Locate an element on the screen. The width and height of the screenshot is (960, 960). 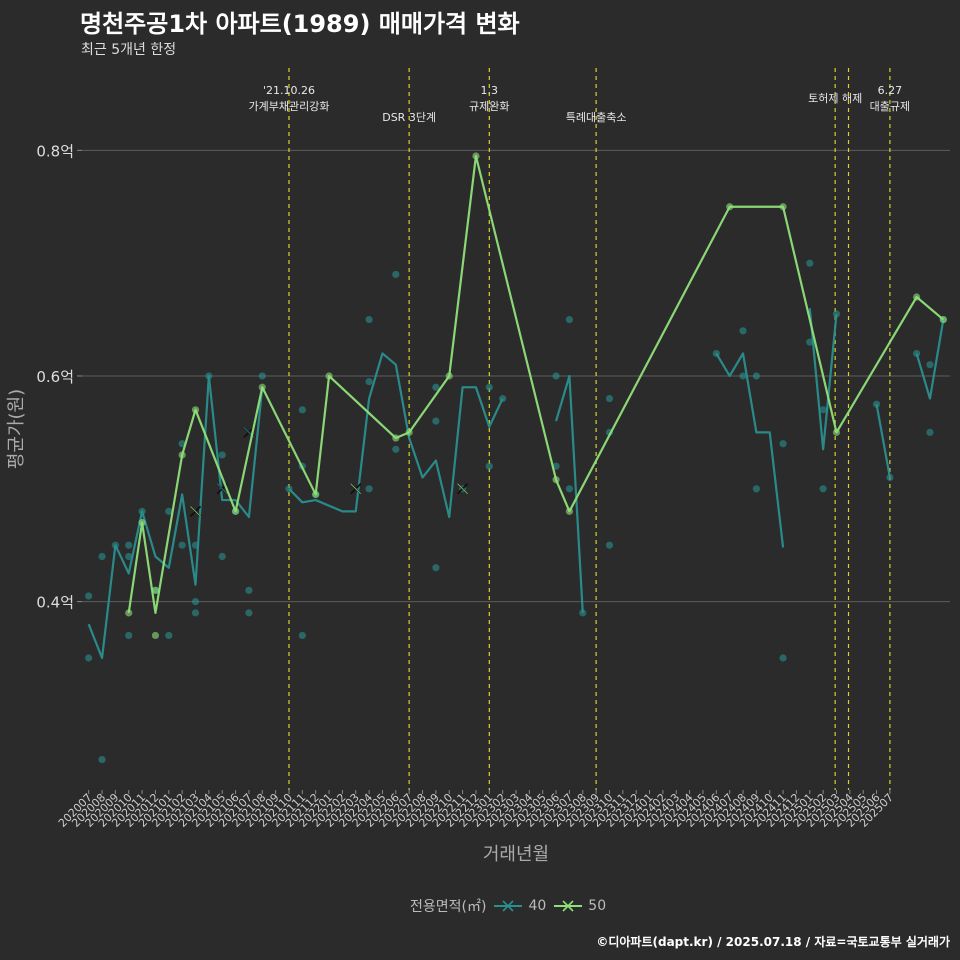
event-label: 규제완화 is located at coordinates (489, 106).